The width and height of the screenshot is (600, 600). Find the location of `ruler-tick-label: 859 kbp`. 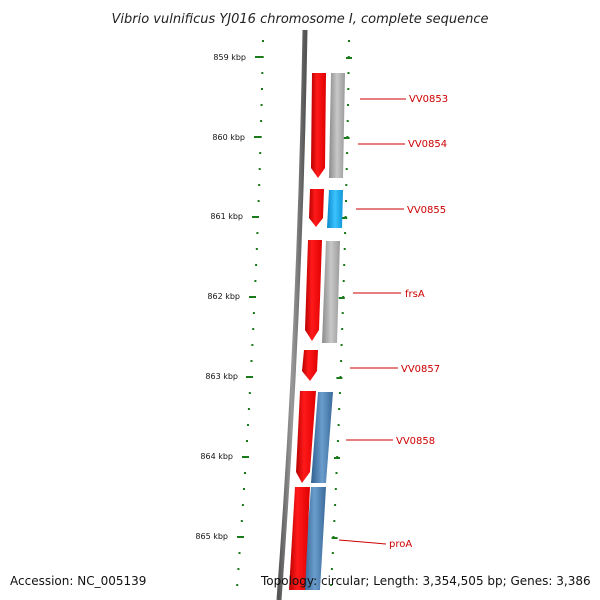

ruler-tick-label: 859 kbp is located at coordinates (229, 57).